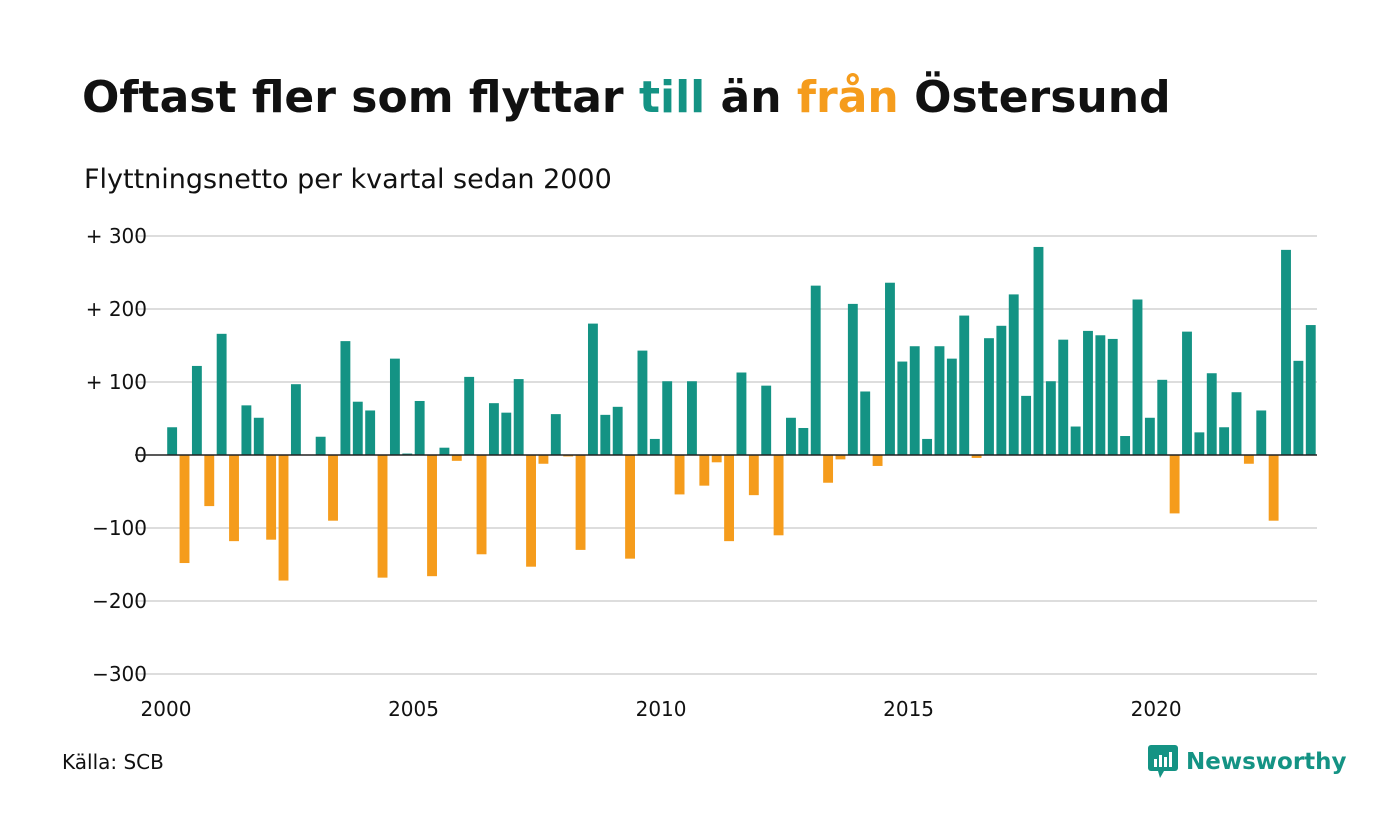 The height and width of the screenshot is (840, 1400). Describe the element at coordinates (661, 709) in the screenshot. I see `x-axis-ticks: 2000 2005 2010 2015 2020` at that location.